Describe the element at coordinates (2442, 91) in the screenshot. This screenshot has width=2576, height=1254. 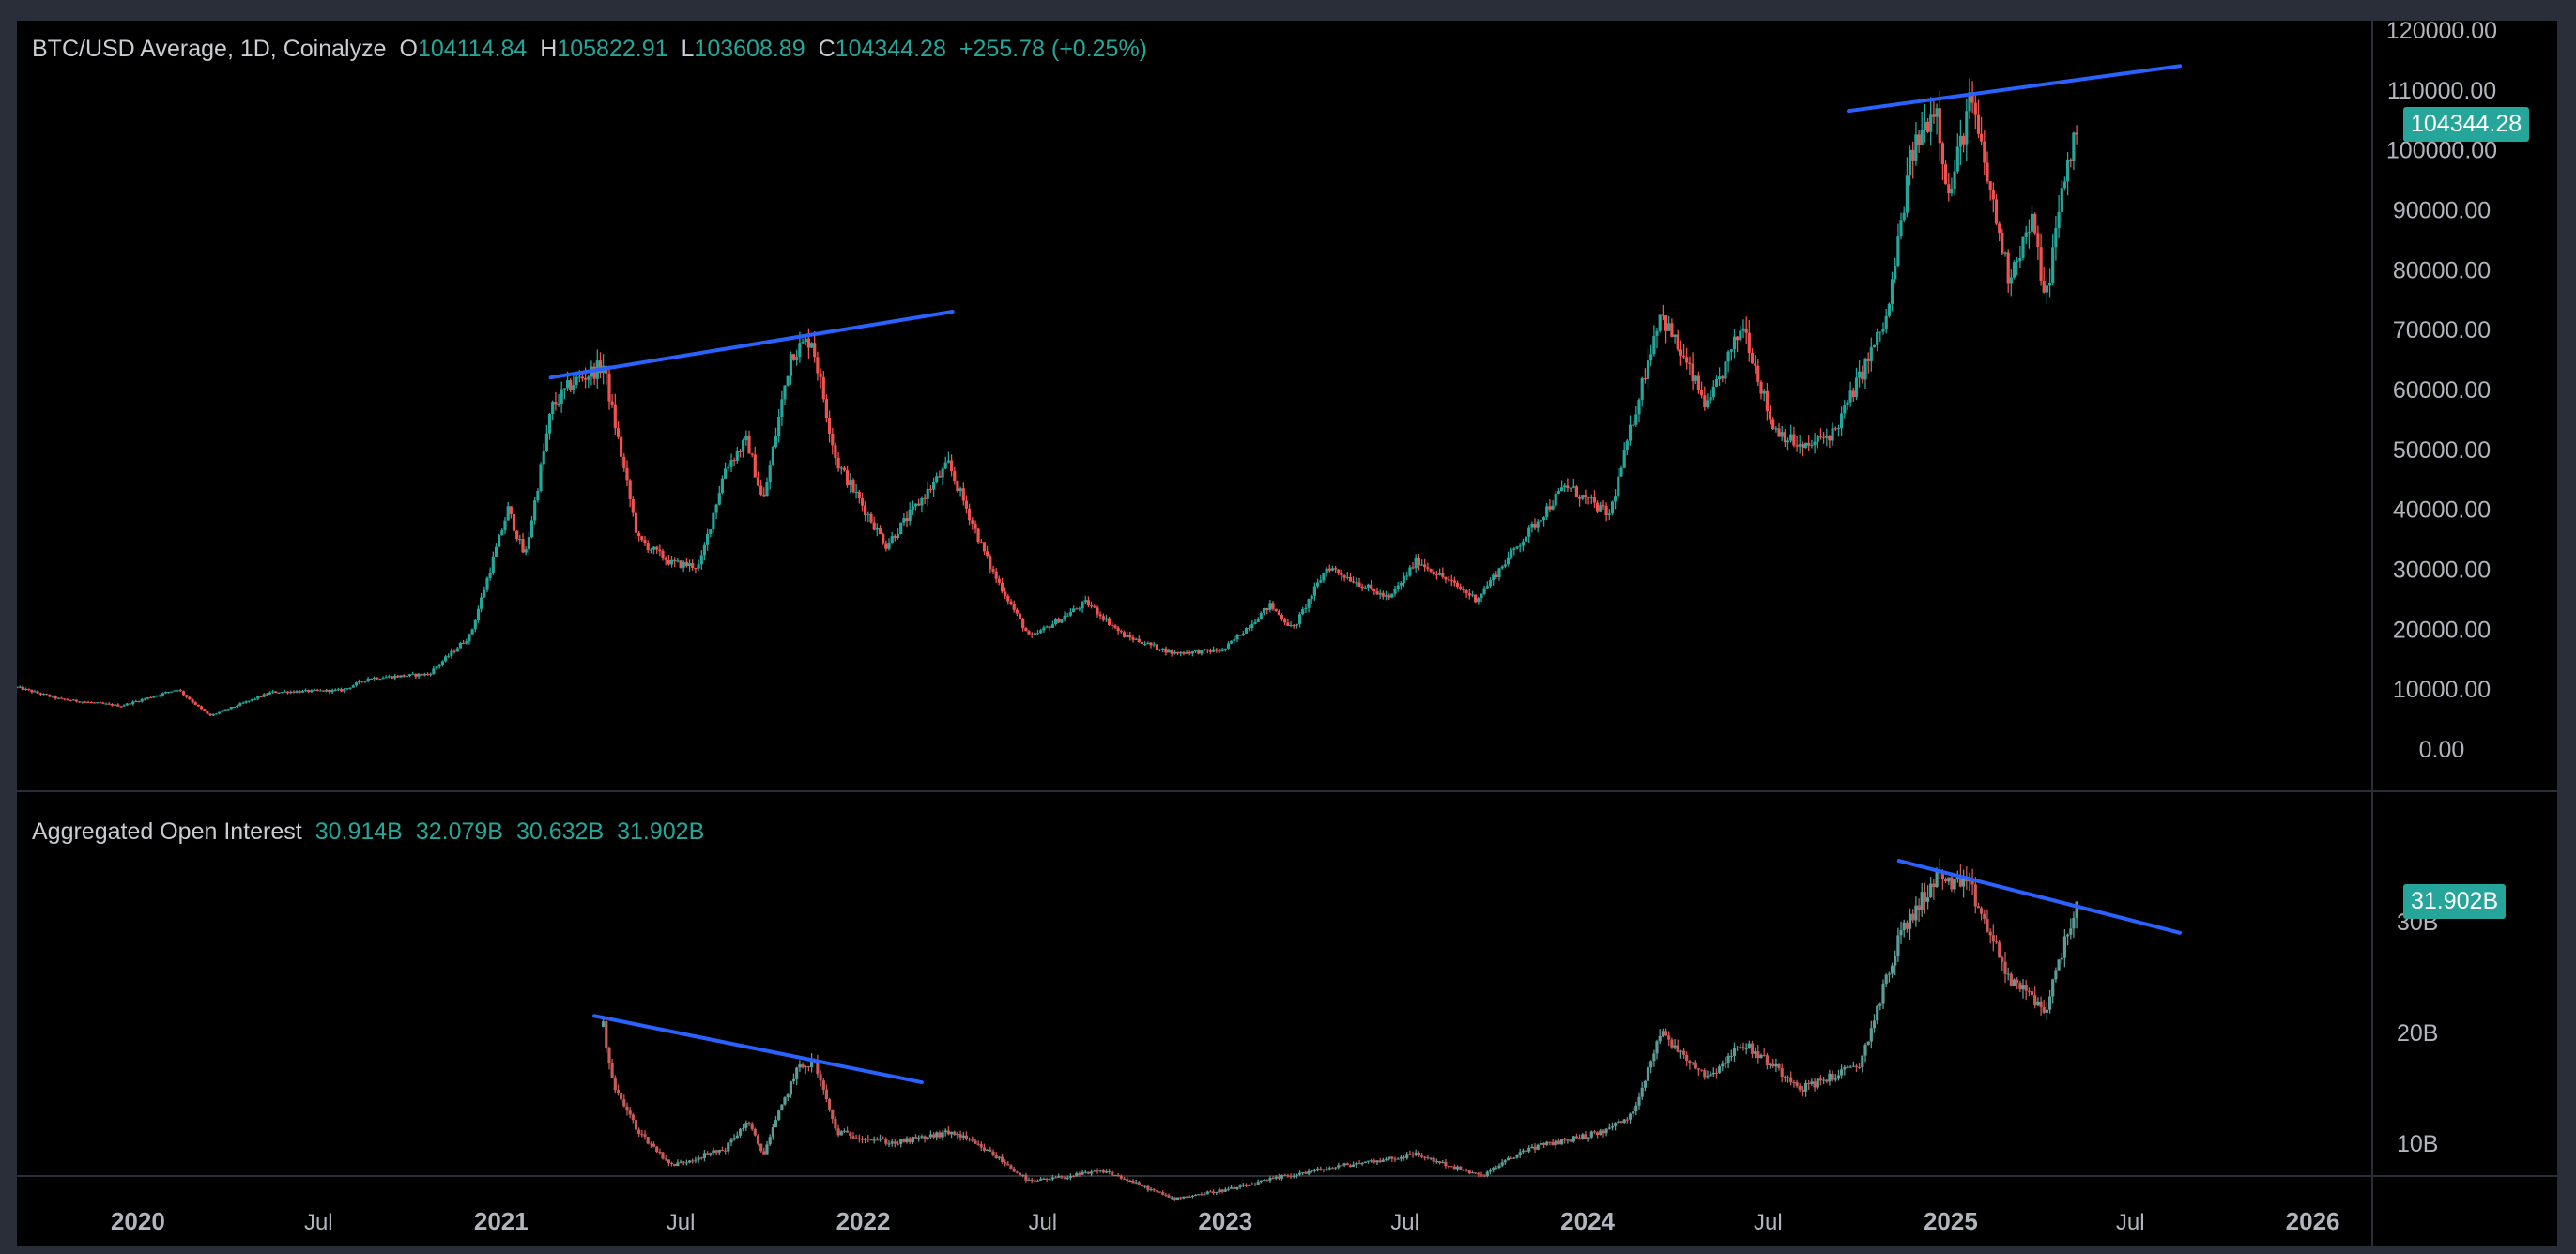
I see `price-axis-tick-label: 110000.00` at that location.